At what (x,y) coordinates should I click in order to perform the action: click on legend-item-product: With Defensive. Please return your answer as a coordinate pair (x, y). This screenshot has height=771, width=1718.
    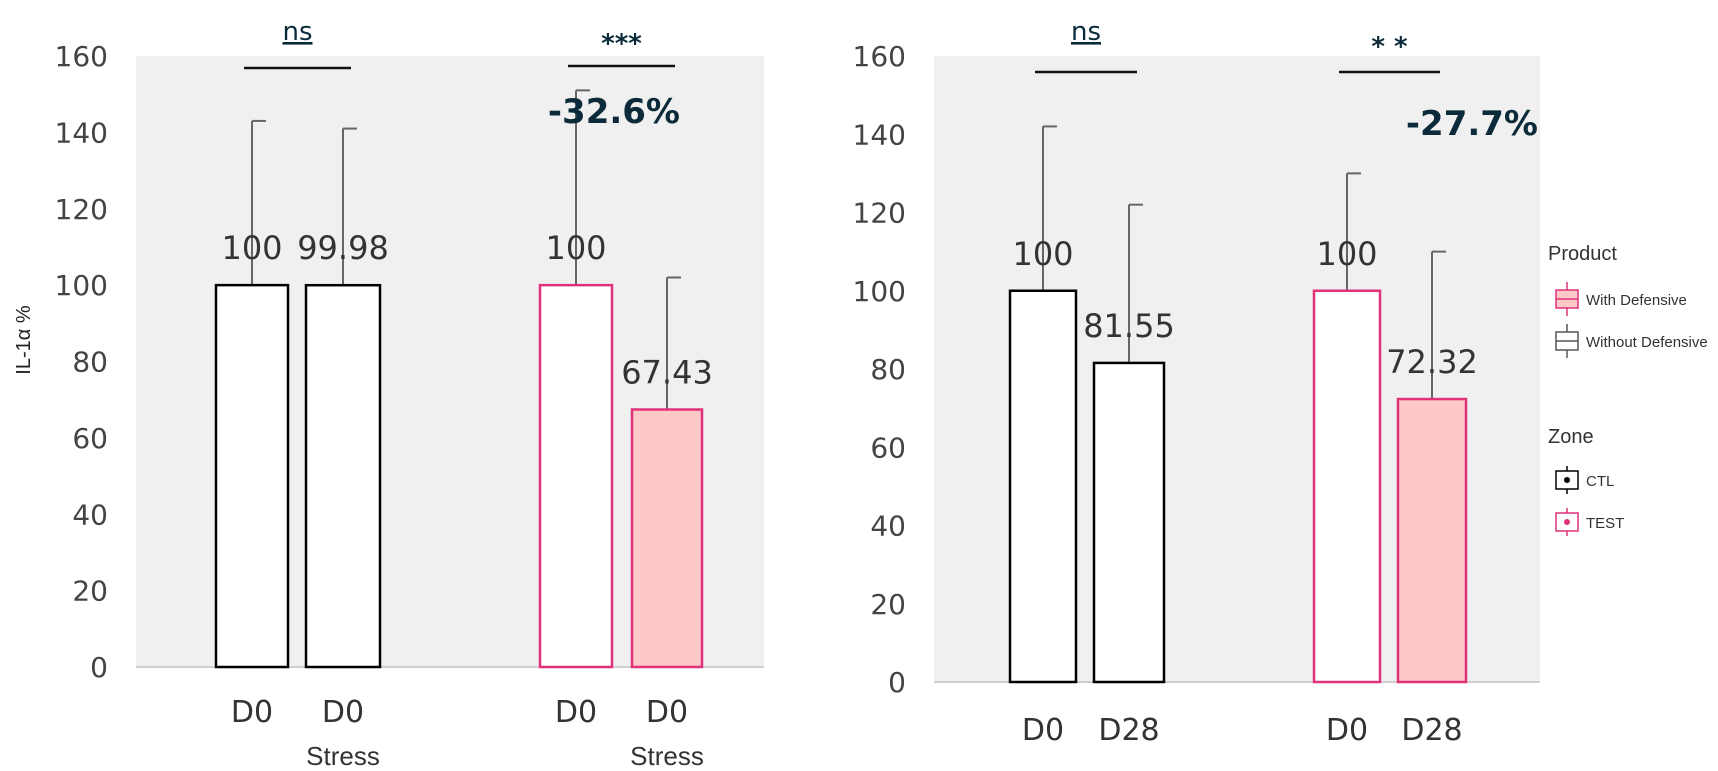
    Looking at the image, I should click on (1621, 299).